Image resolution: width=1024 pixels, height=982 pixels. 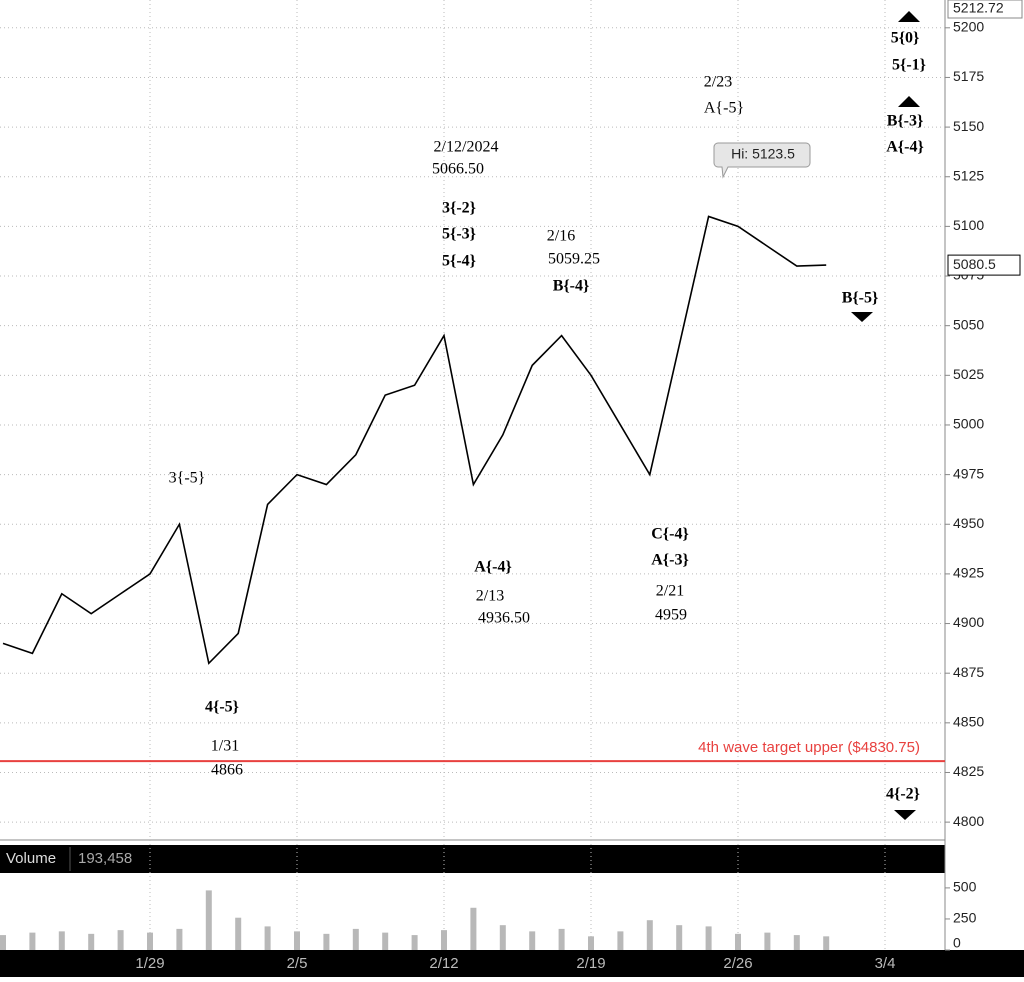 What do you see at coordinates (105, 858) in the screenshot?
I see `volume-total: 193,458` at bounding box center [105, 858].